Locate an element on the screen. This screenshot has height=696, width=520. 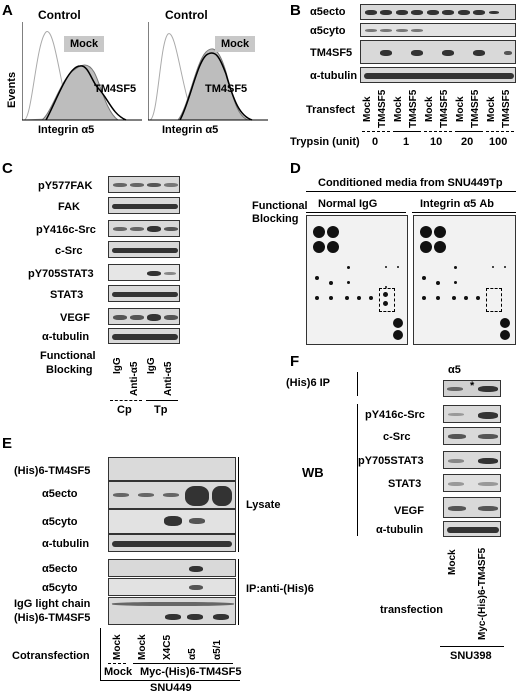
panel-c-row-csrc: c-Src is located at coordinates (69, 251).